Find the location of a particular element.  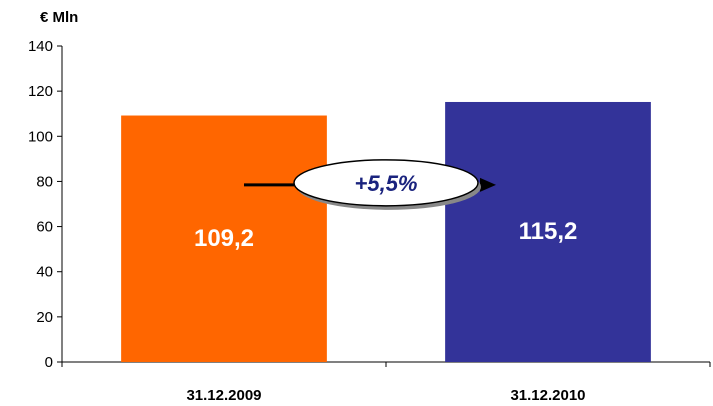

bar-value-label: 109,2 is located at coordinates (224, 238).